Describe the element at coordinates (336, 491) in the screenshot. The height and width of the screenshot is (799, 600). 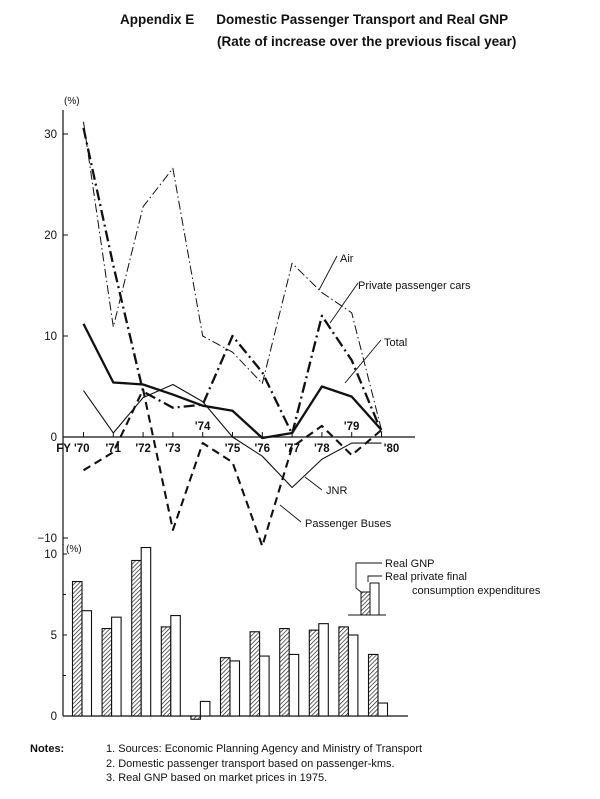
I see `series-annotation: JNR` at that location.